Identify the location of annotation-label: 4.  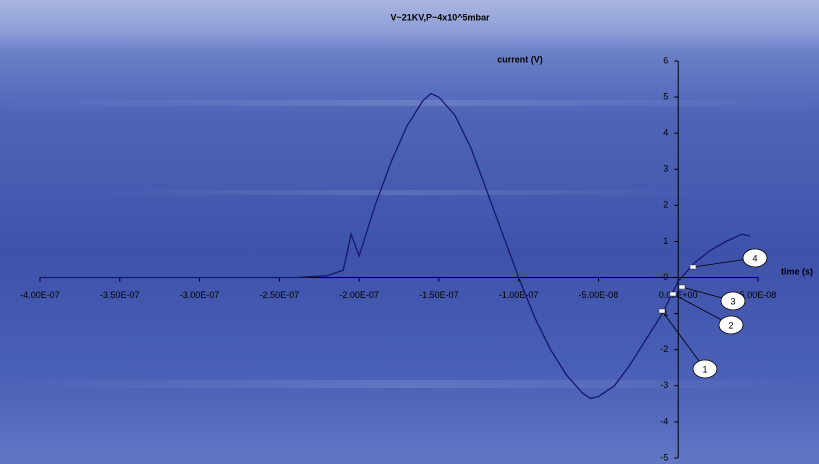
(754, 258).